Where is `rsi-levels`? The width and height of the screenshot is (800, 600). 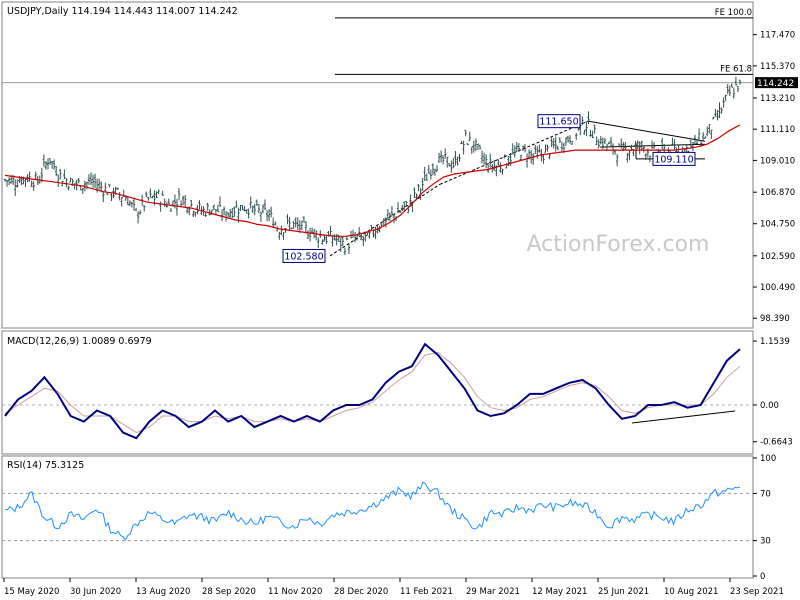 rsi-levels is located at coordinates (377, 517).